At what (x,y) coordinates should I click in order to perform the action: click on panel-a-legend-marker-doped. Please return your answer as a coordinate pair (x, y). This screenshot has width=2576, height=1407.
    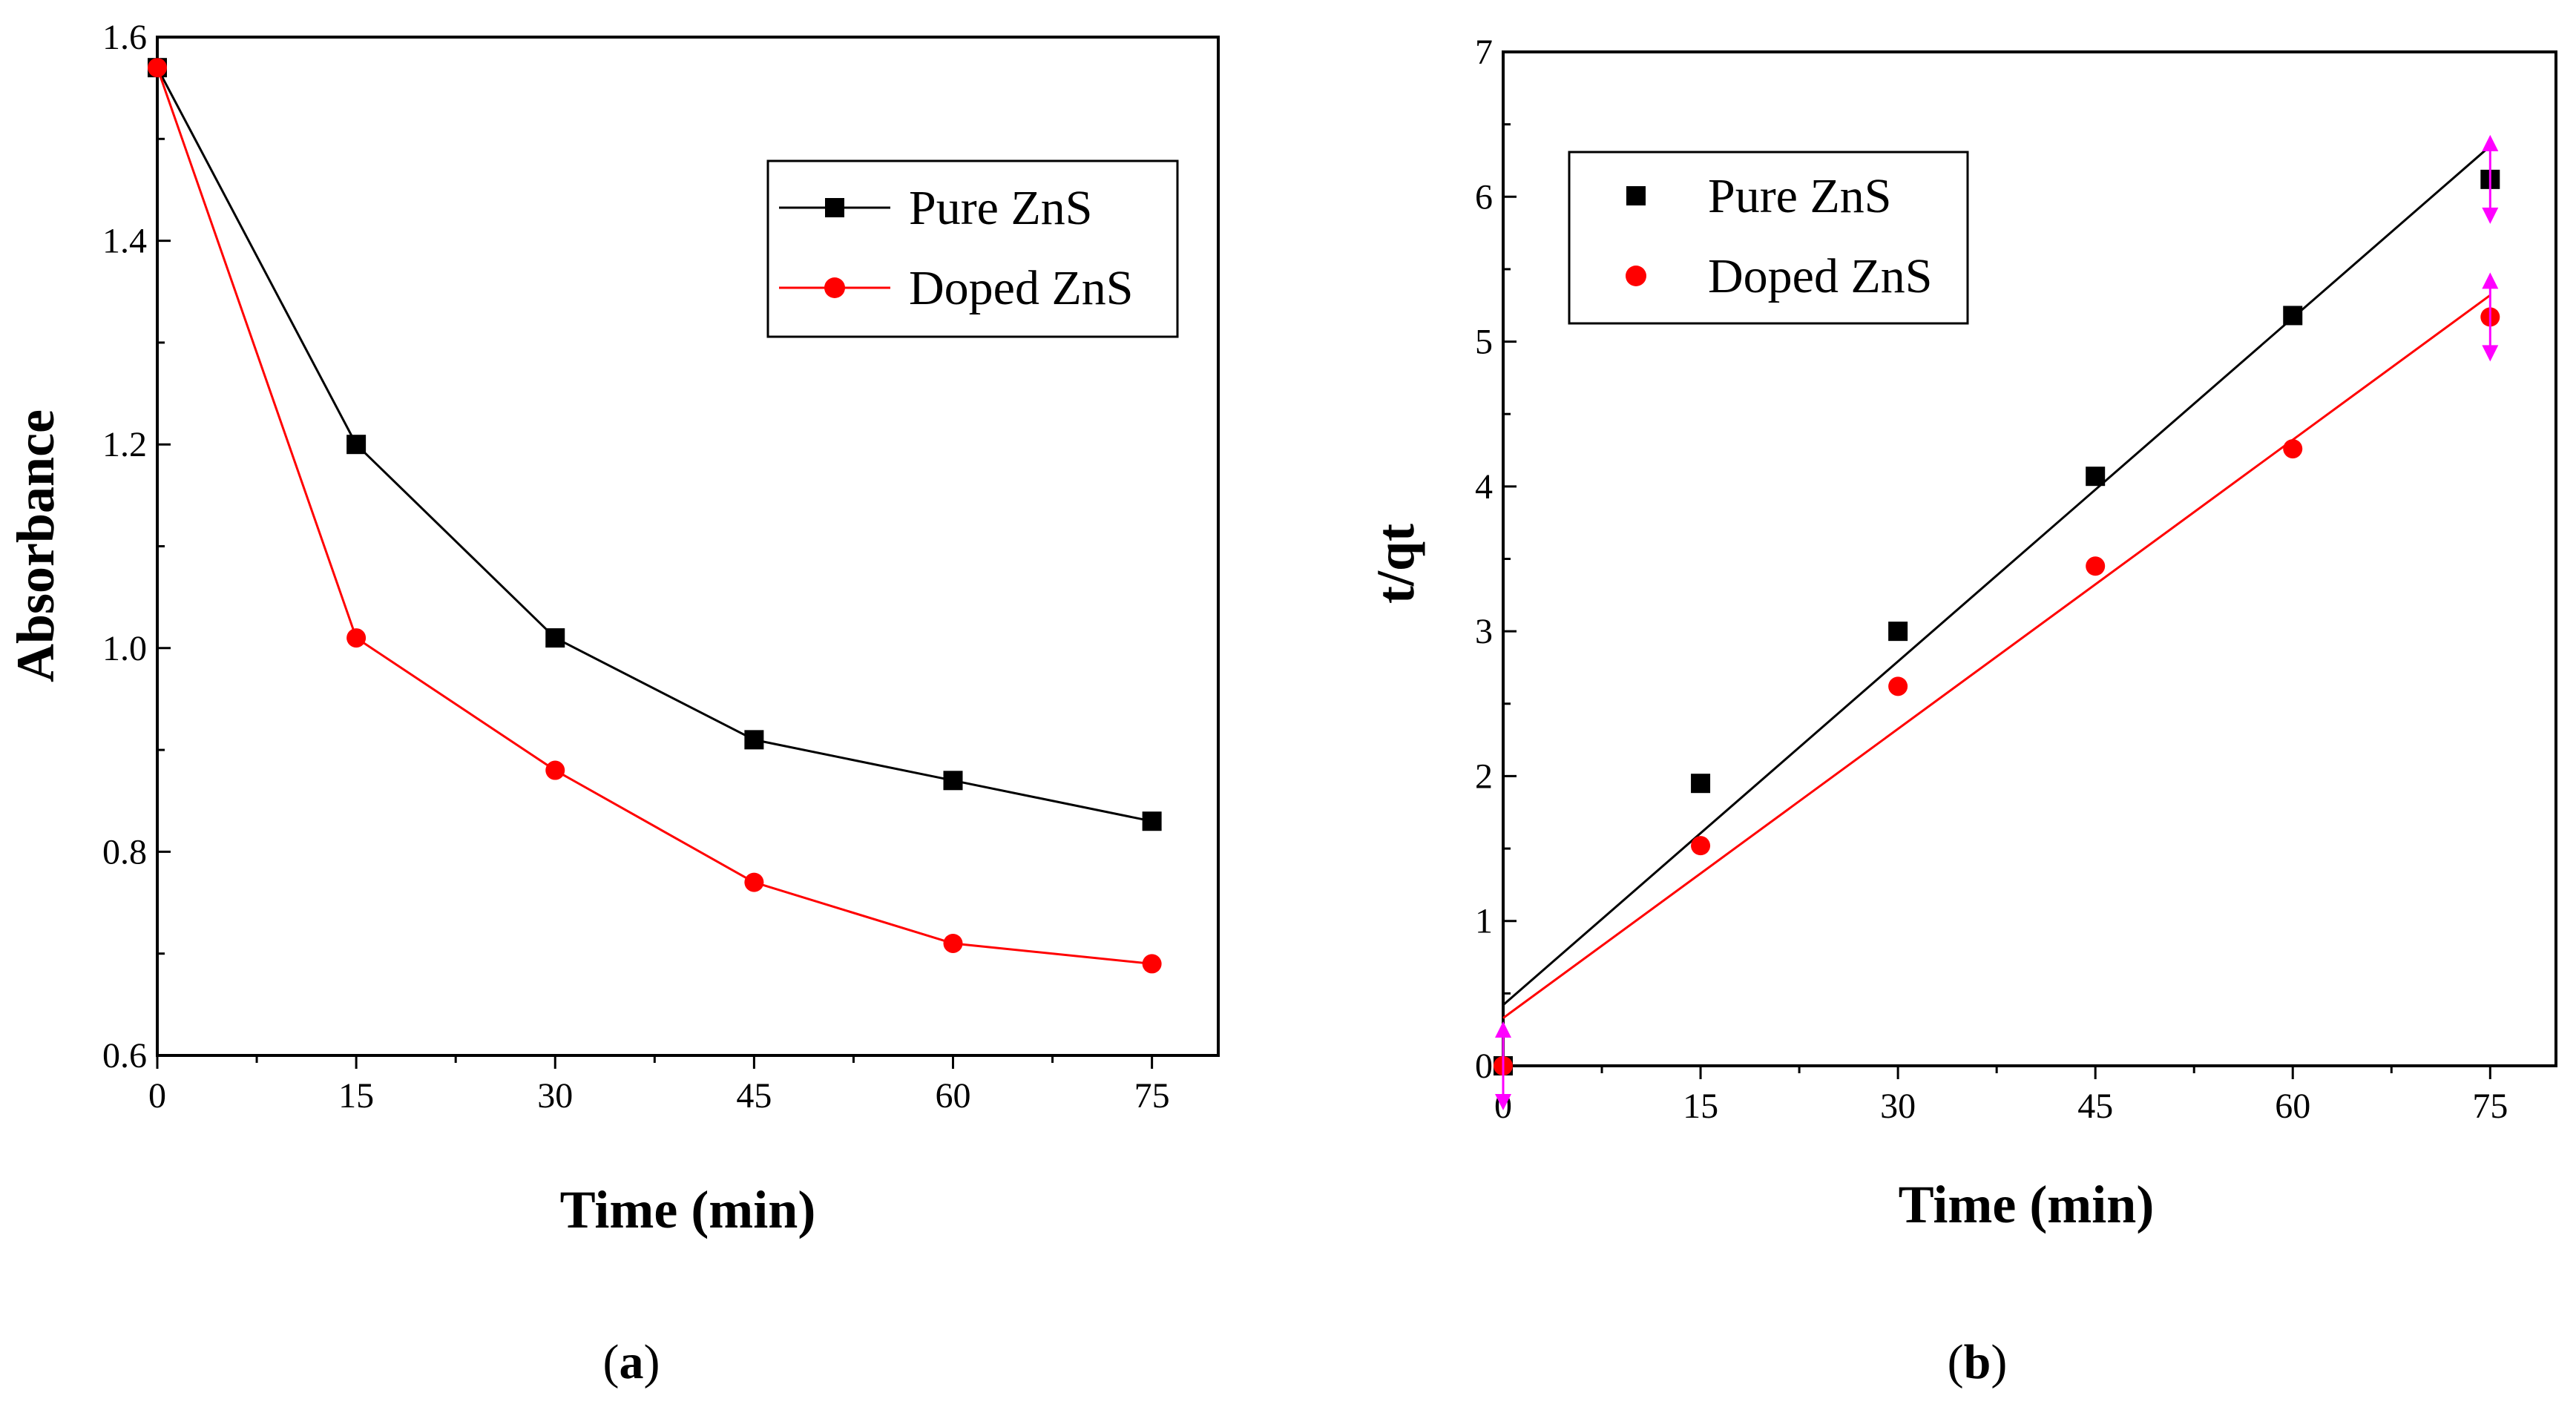
    Looking at the image, I should click on (835, 287).